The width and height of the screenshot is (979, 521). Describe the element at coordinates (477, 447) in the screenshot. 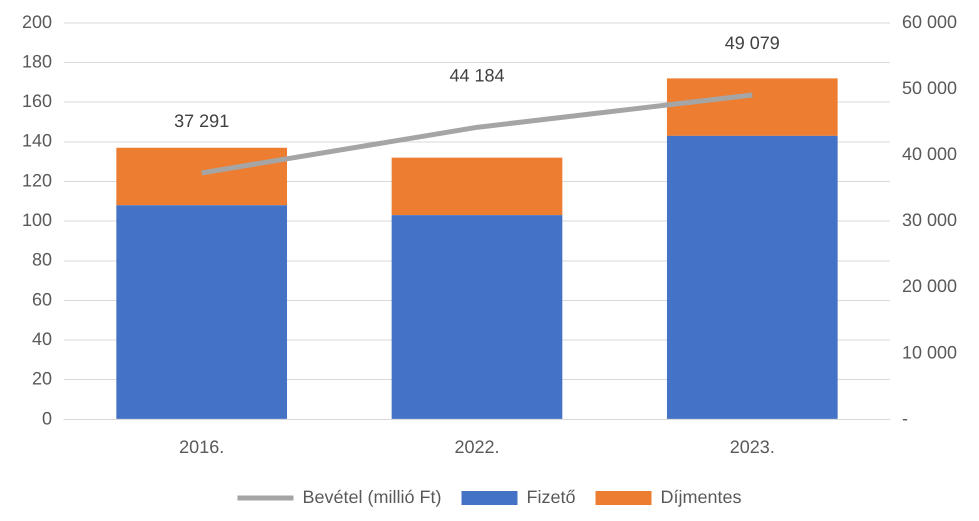

I see `x-tick-label: 2022.` at that location.